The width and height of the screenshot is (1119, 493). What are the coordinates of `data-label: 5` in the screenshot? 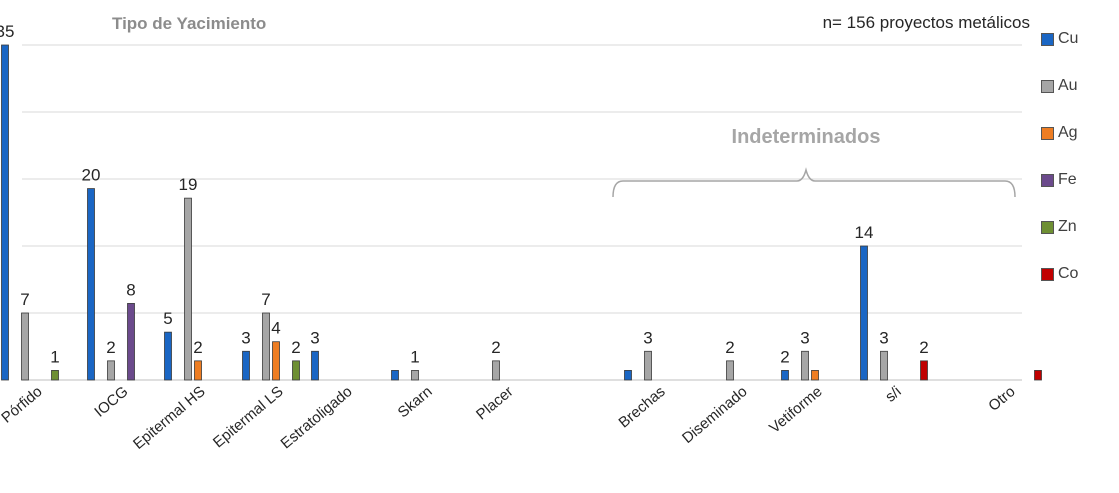 It's located at (167, 318).